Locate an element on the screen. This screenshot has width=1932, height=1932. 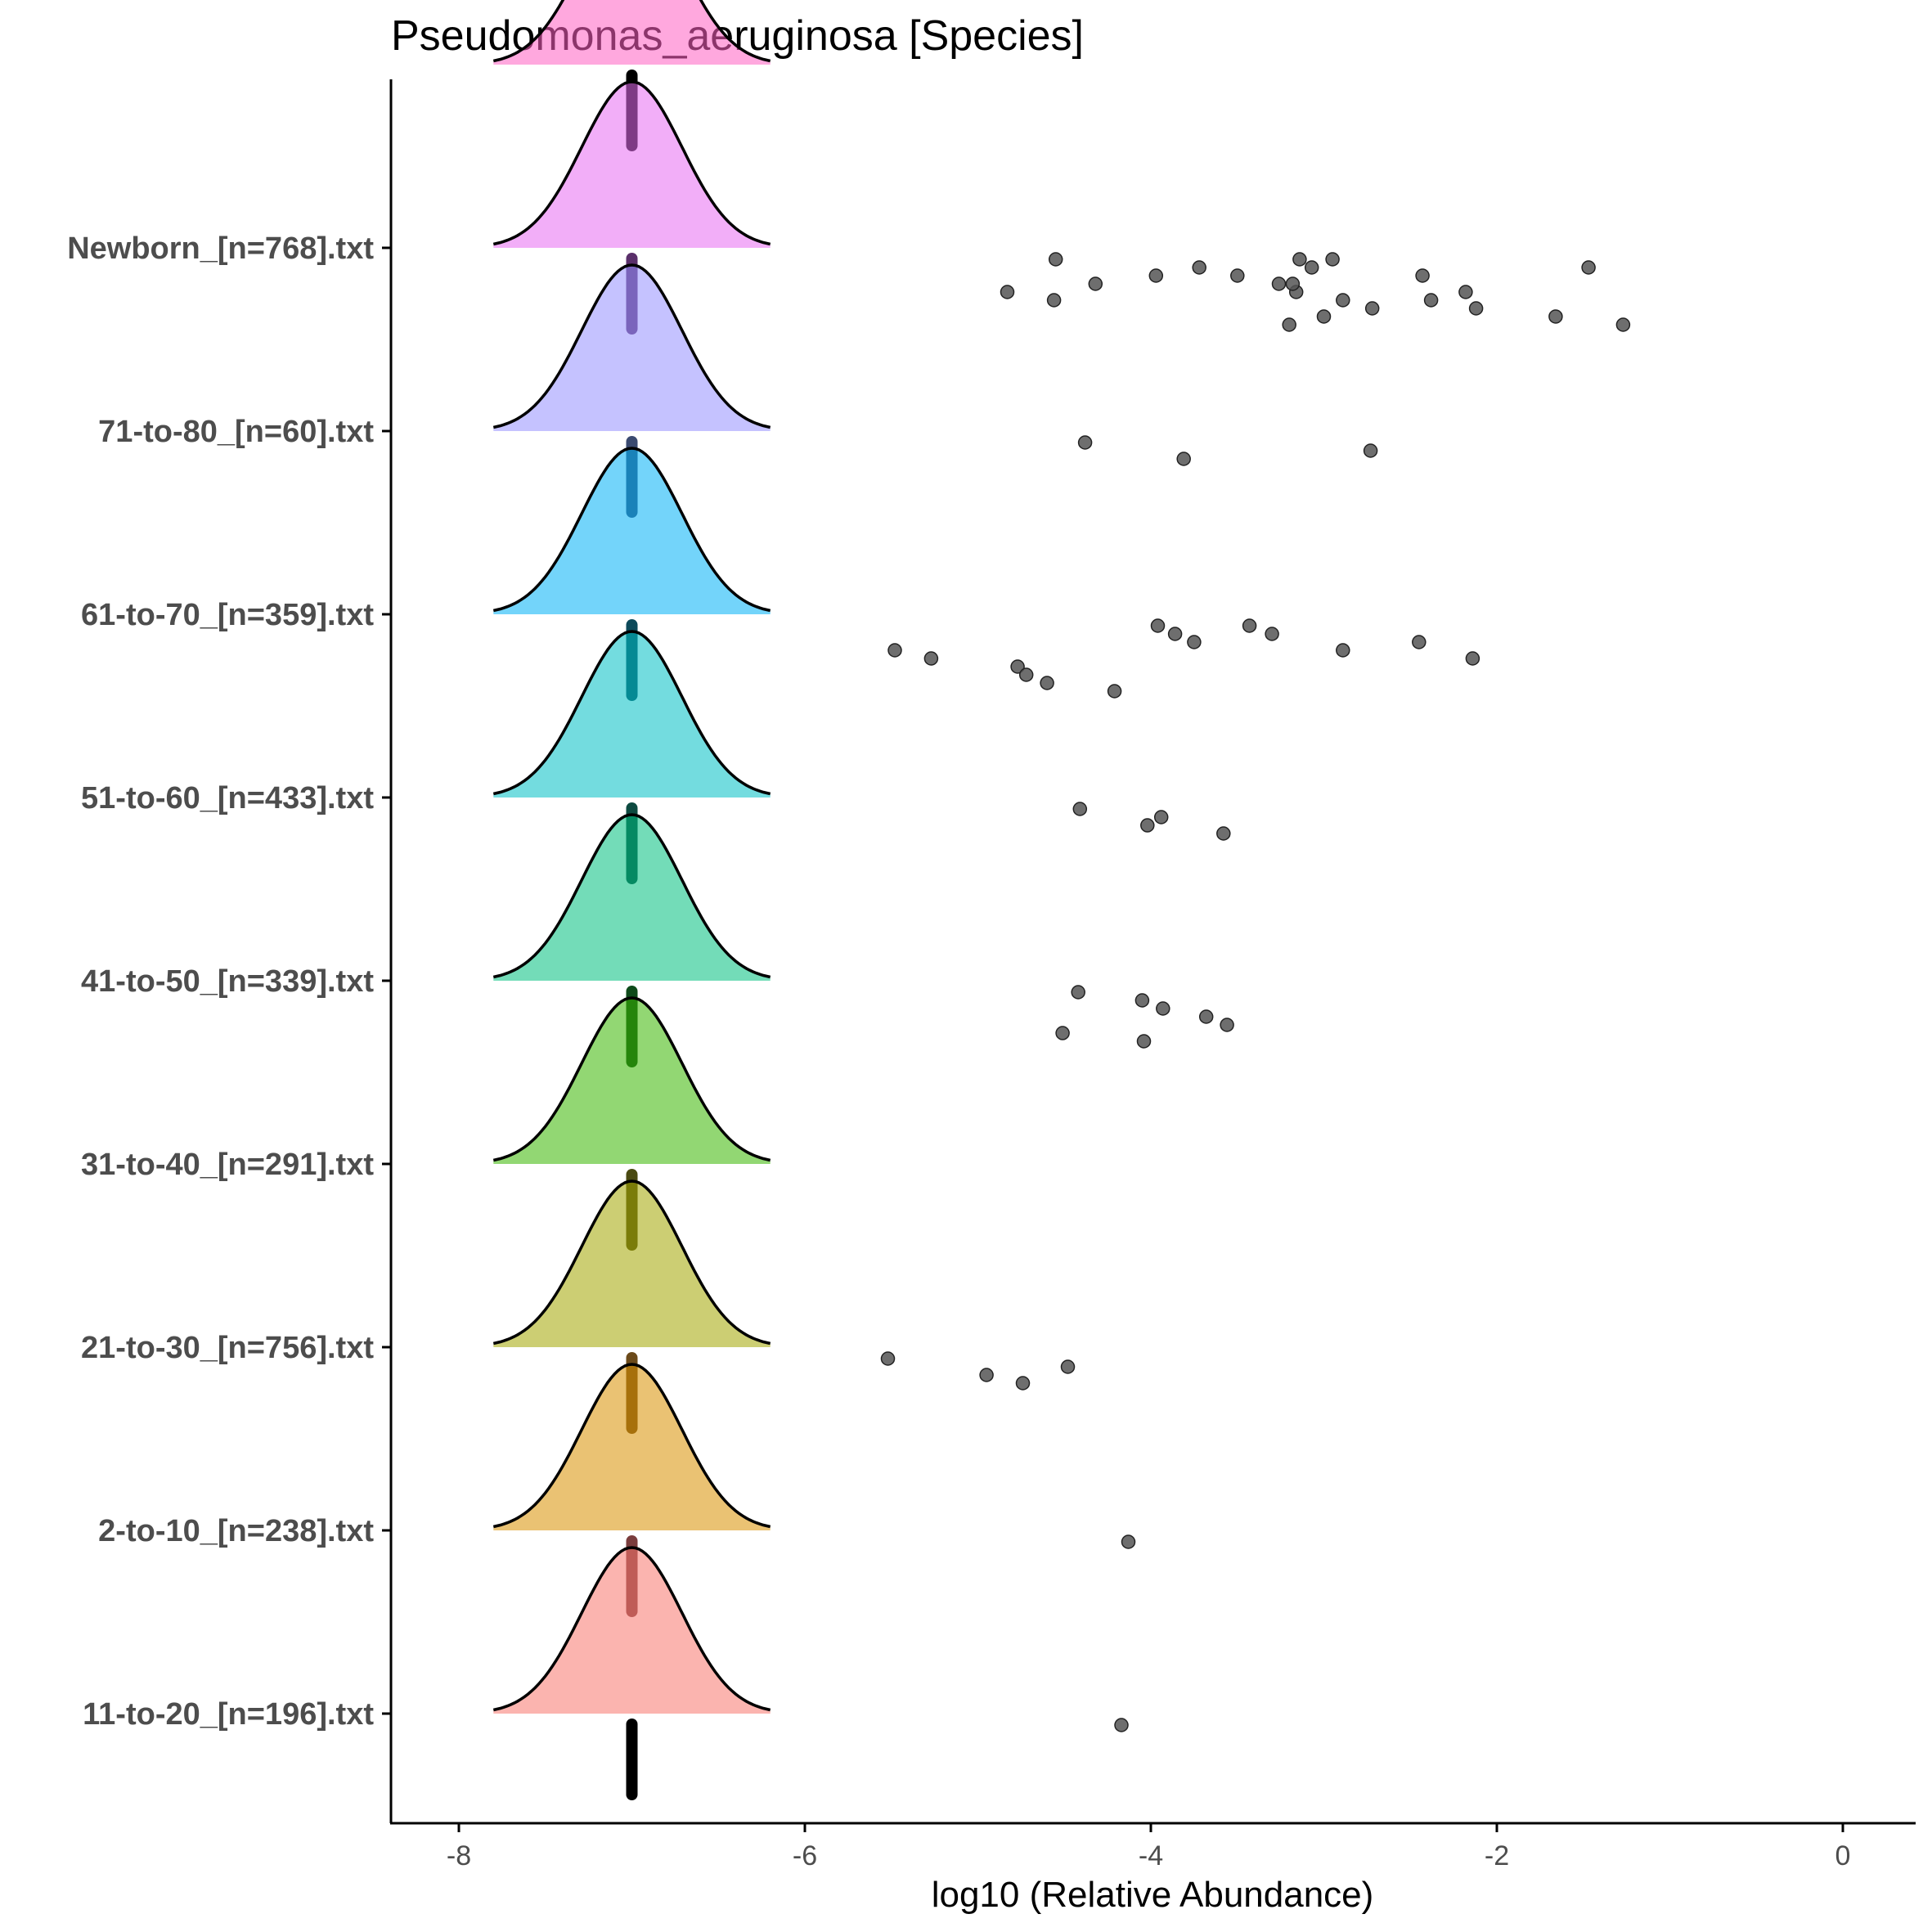
x-tick-label: -2 is located at coordinates (1497, 1856).